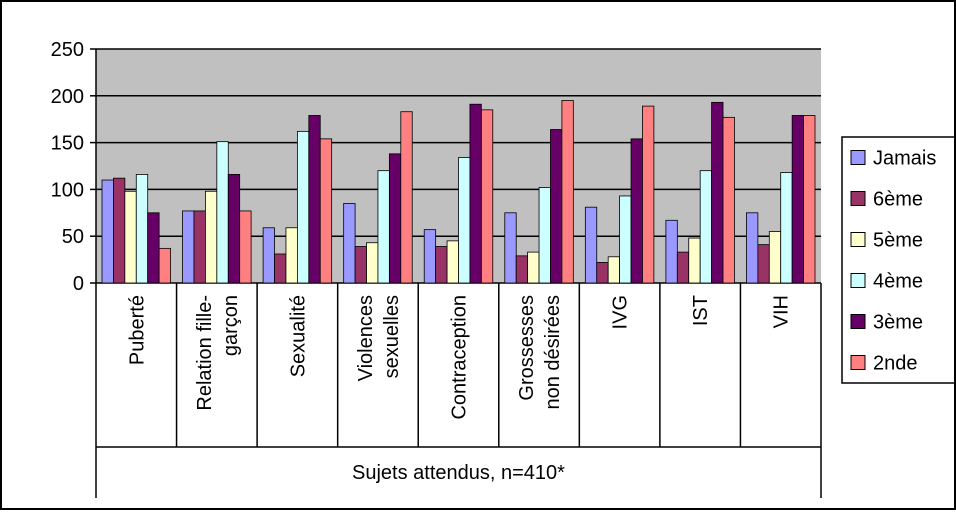 This screenshot has width=956, height=513. Describe the element at coordinates (280, 268) in the screenshot. I see `bar-6ème-2` at that location.